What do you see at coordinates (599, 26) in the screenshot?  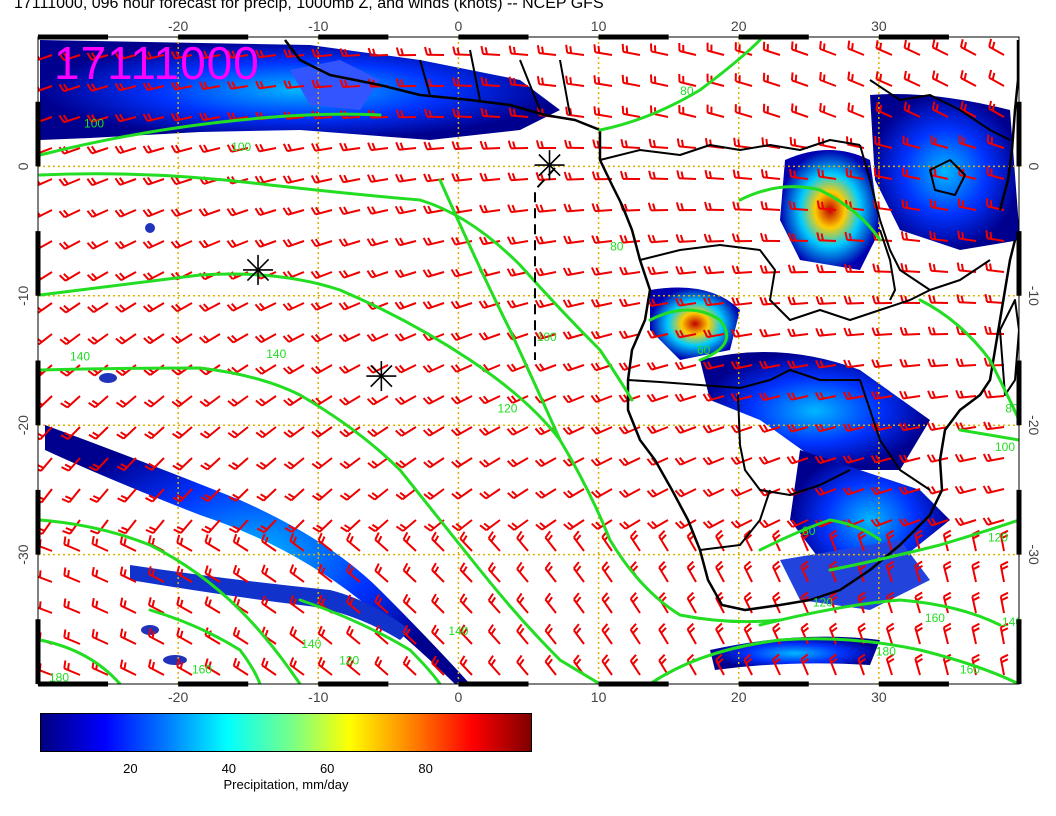 I see `lon-tick-label-top: 10` at bounding box center [599, 26].